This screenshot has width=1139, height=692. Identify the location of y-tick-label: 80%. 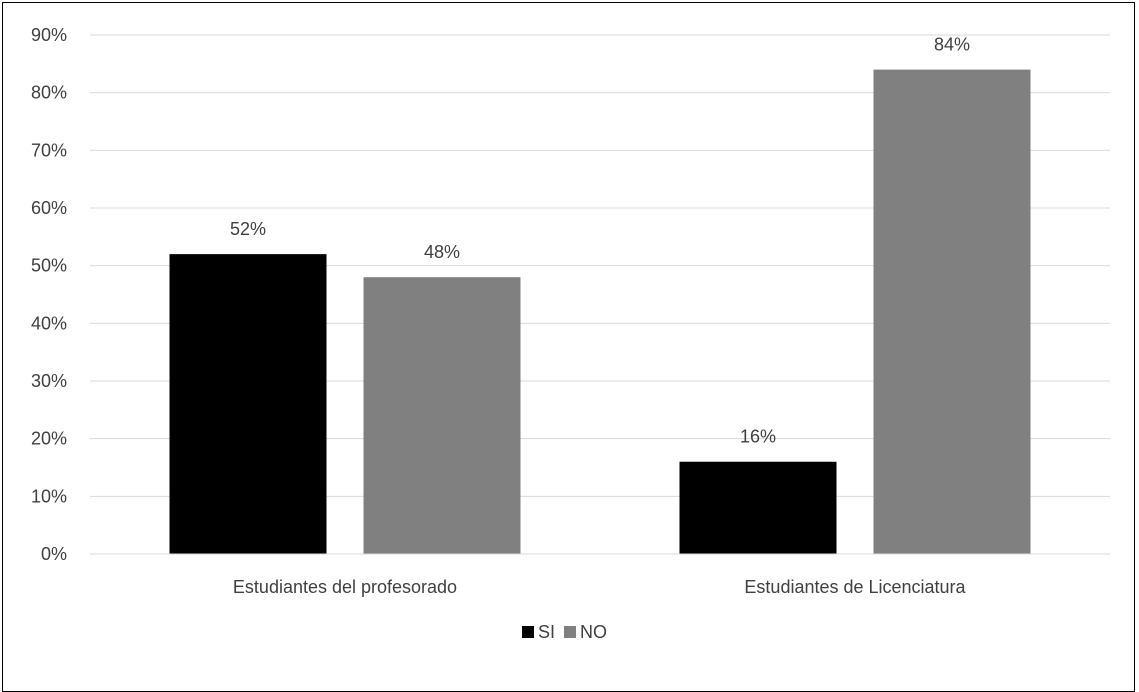
(49, 93).